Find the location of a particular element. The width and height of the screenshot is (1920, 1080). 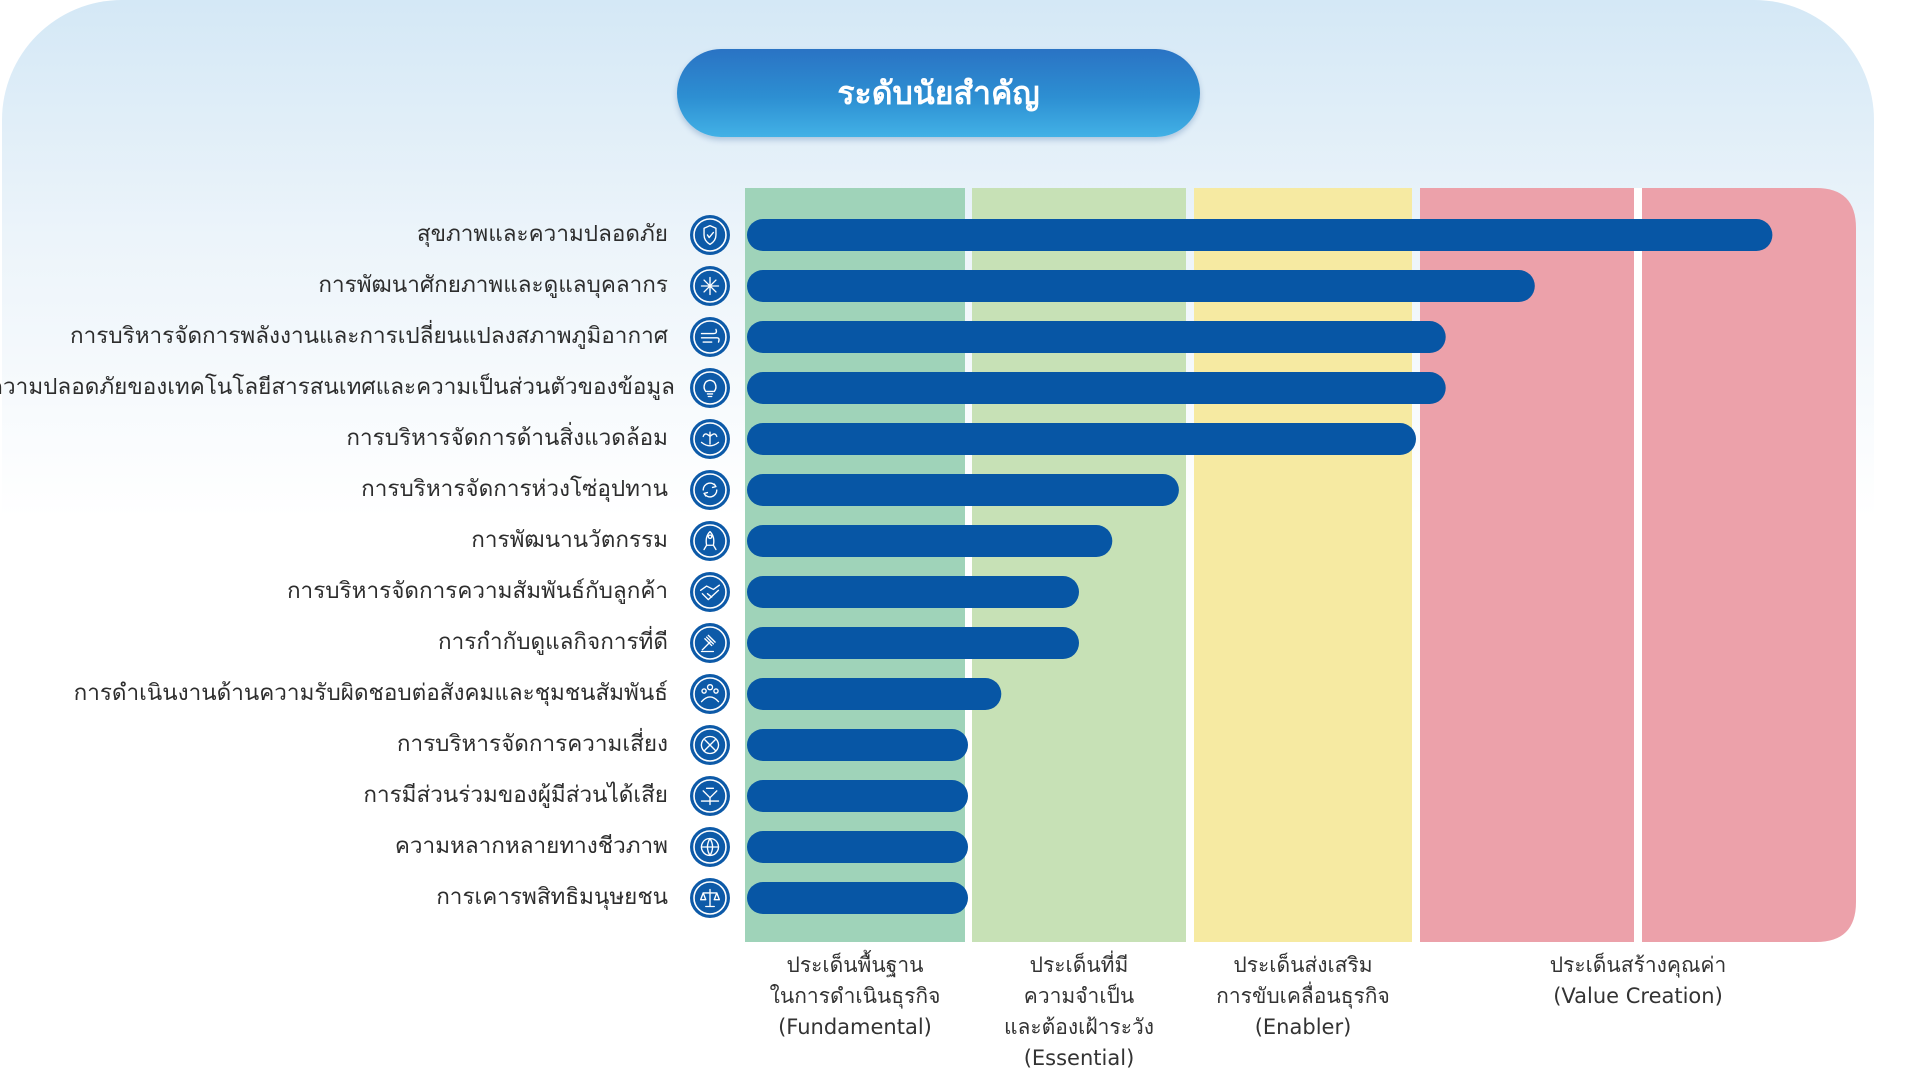

cycle-arrows-icon is located at coordinates (710, 490).